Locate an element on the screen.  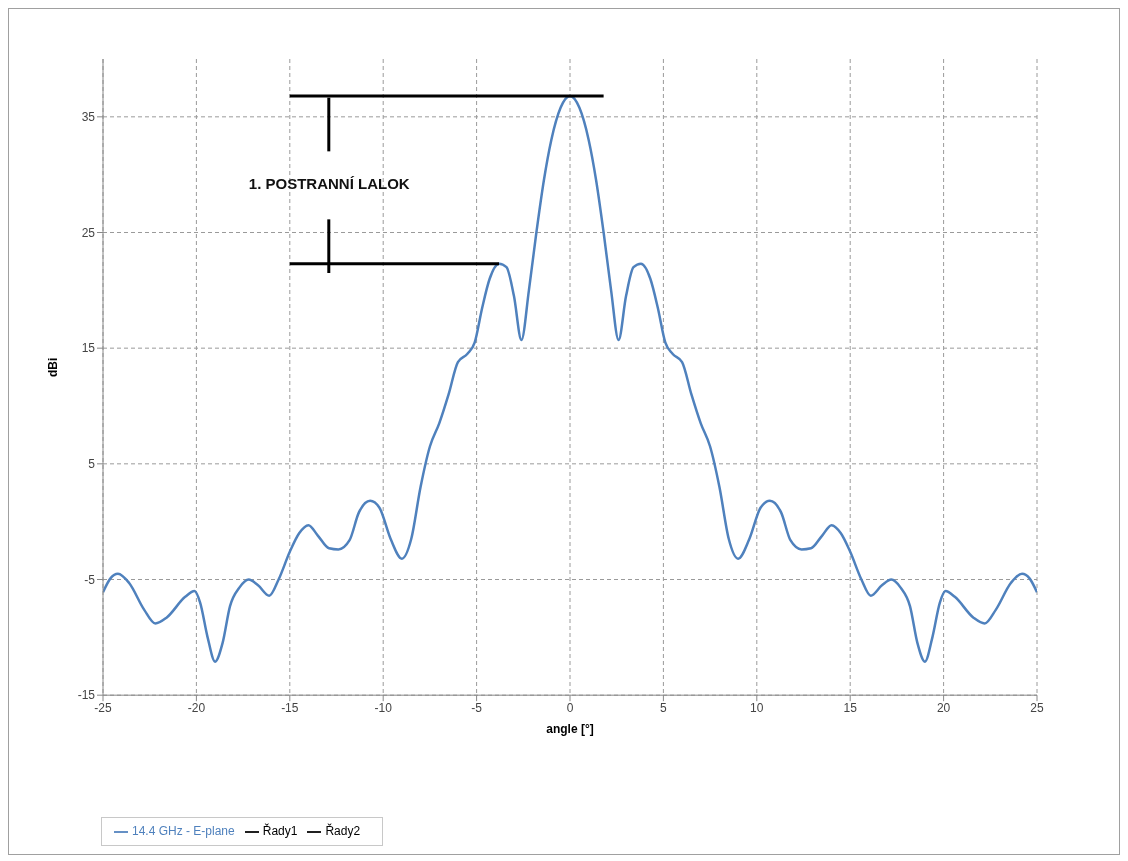
y-tick-label: 35 is located at coordinates (88, 117).